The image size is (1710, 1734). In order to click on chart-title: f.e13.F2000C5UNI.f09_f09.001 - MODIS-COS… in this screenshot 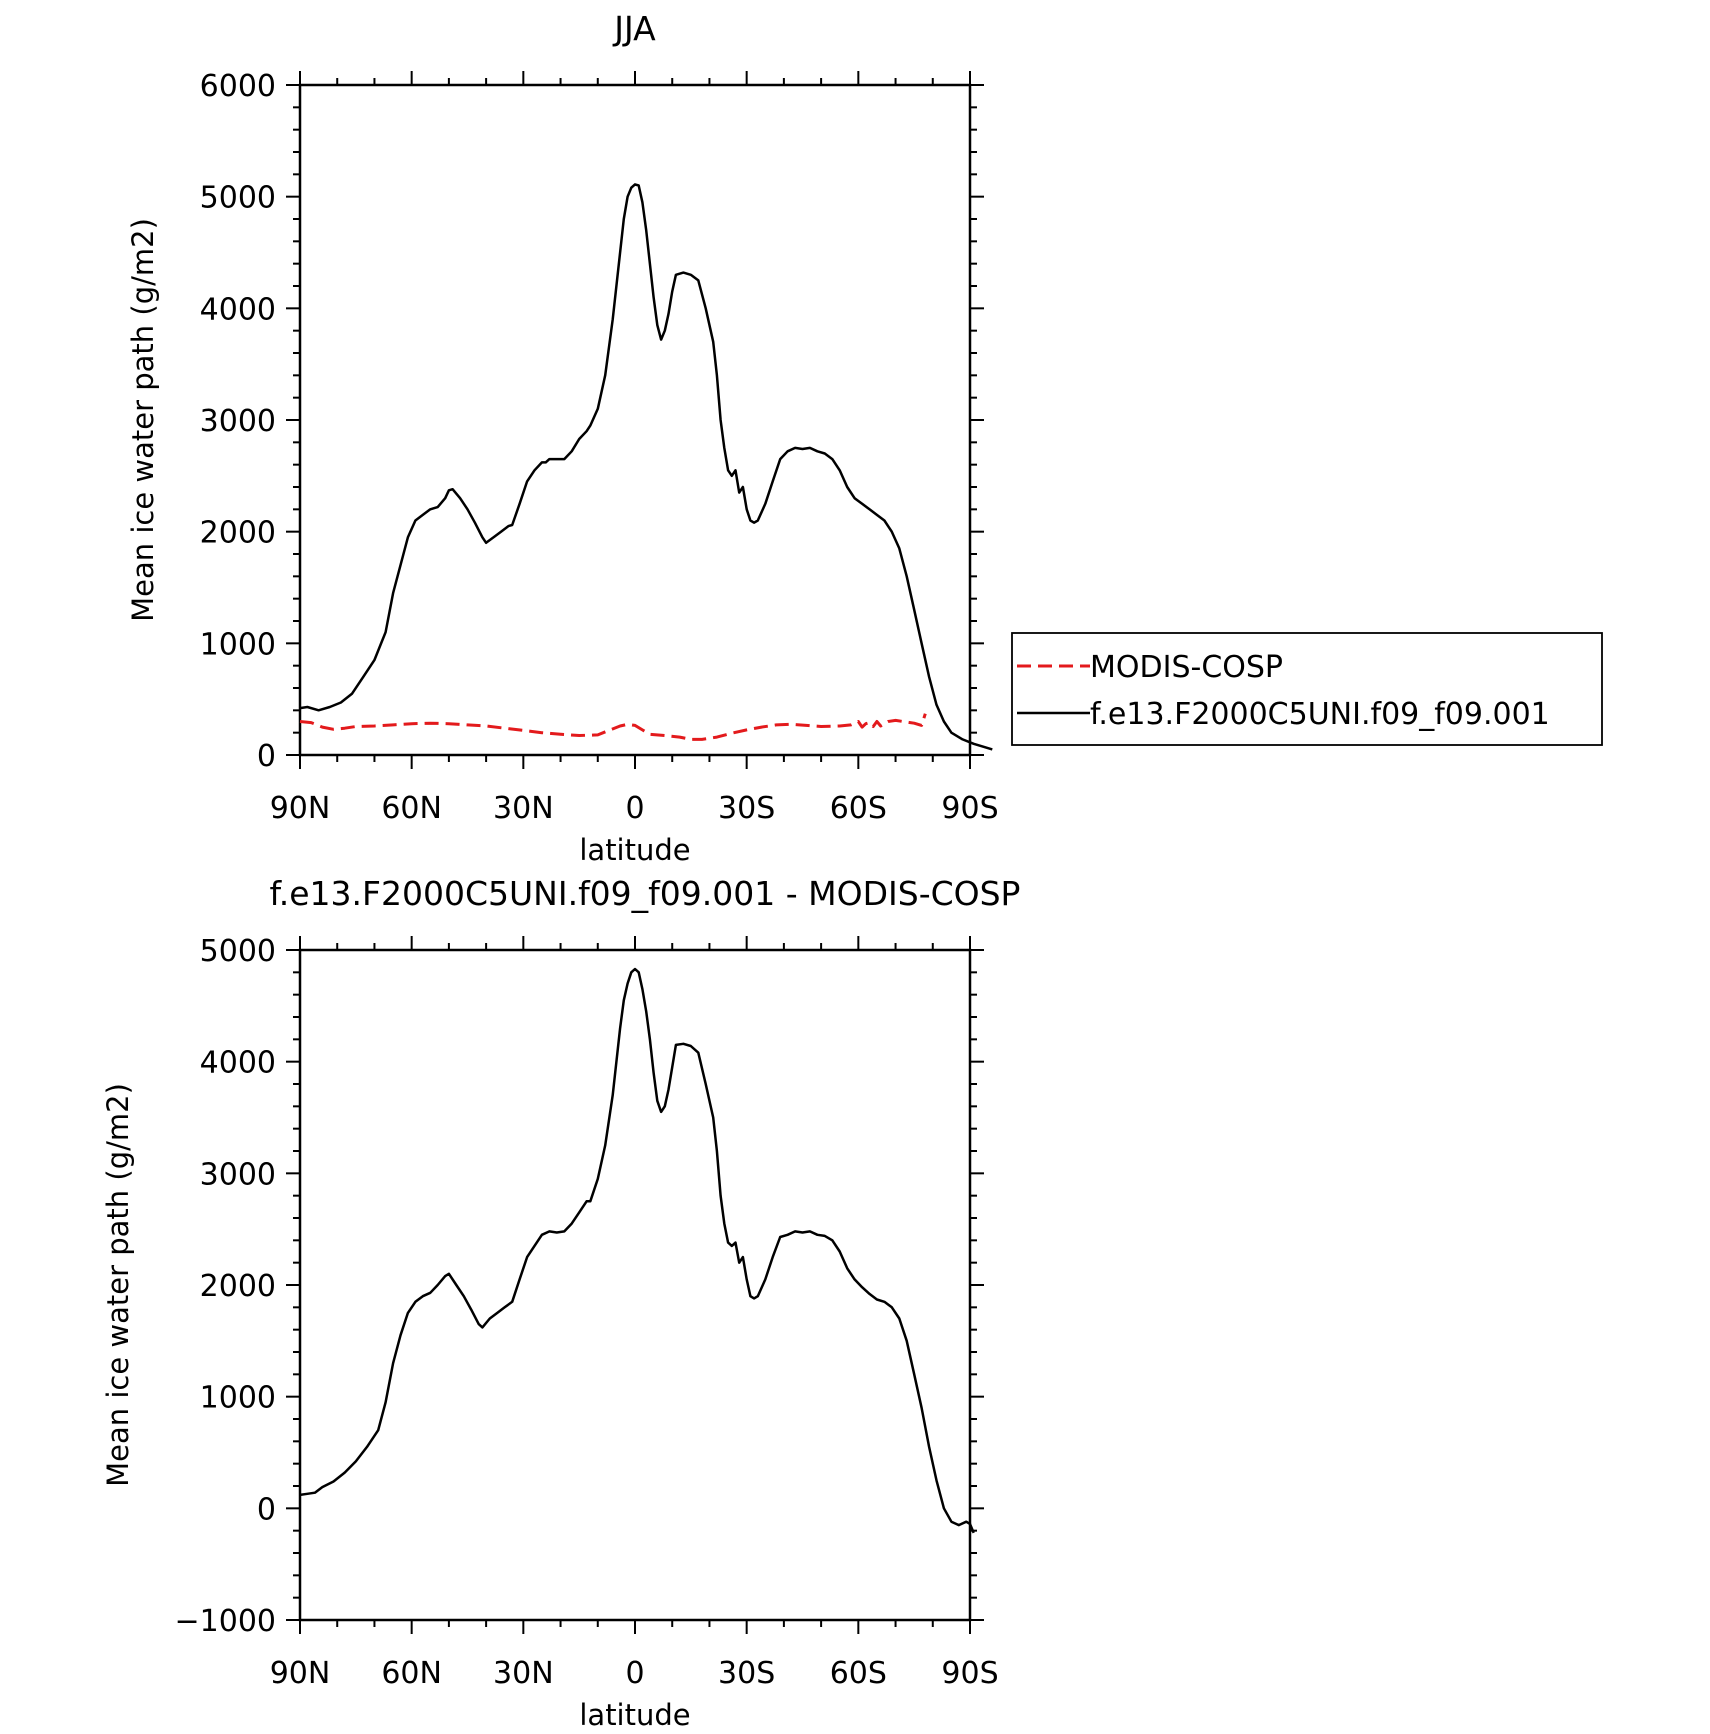, I will do `click(645, 893)`.